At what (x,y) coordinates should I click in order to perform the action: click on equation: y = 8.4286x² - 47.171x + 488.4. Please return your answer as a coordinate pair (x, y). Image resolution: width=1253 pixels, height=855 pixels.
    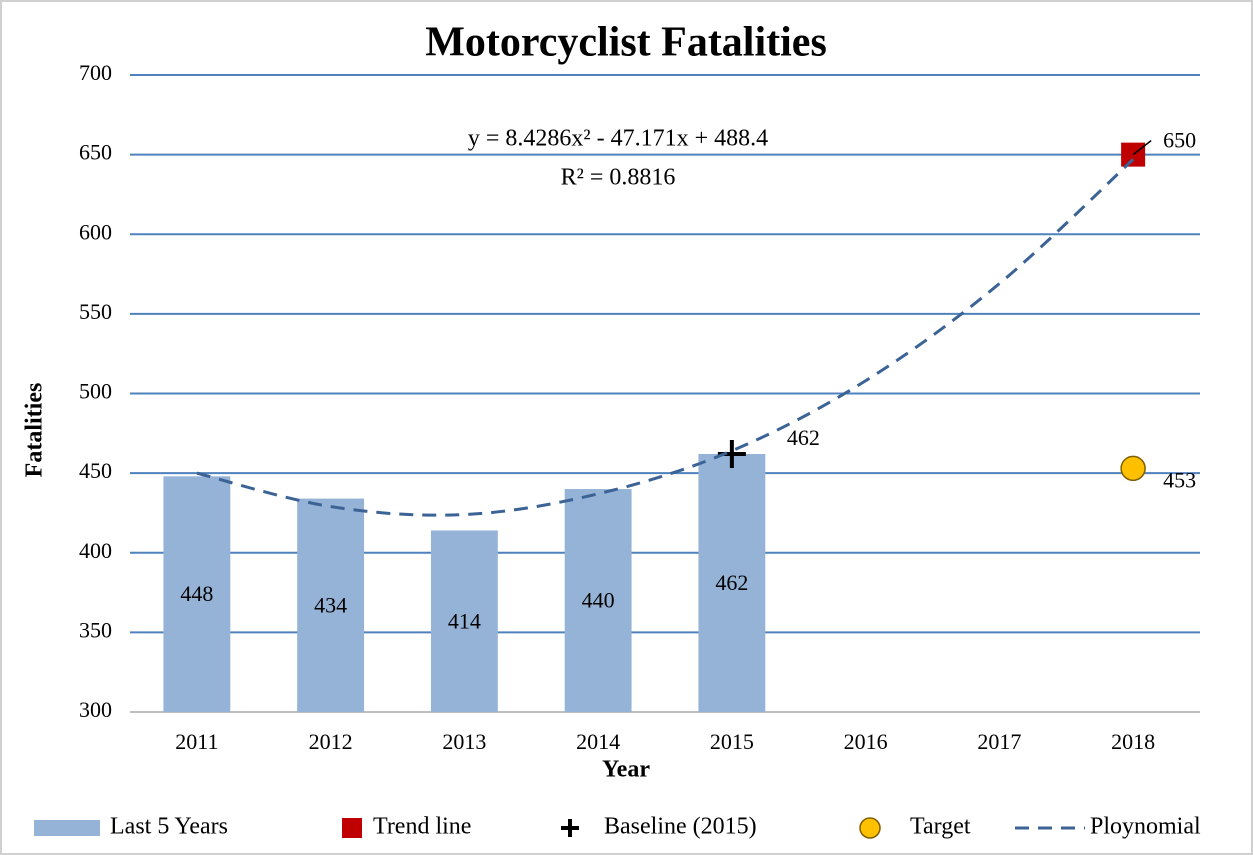
    Looking at the image, I should click on (618, 139).